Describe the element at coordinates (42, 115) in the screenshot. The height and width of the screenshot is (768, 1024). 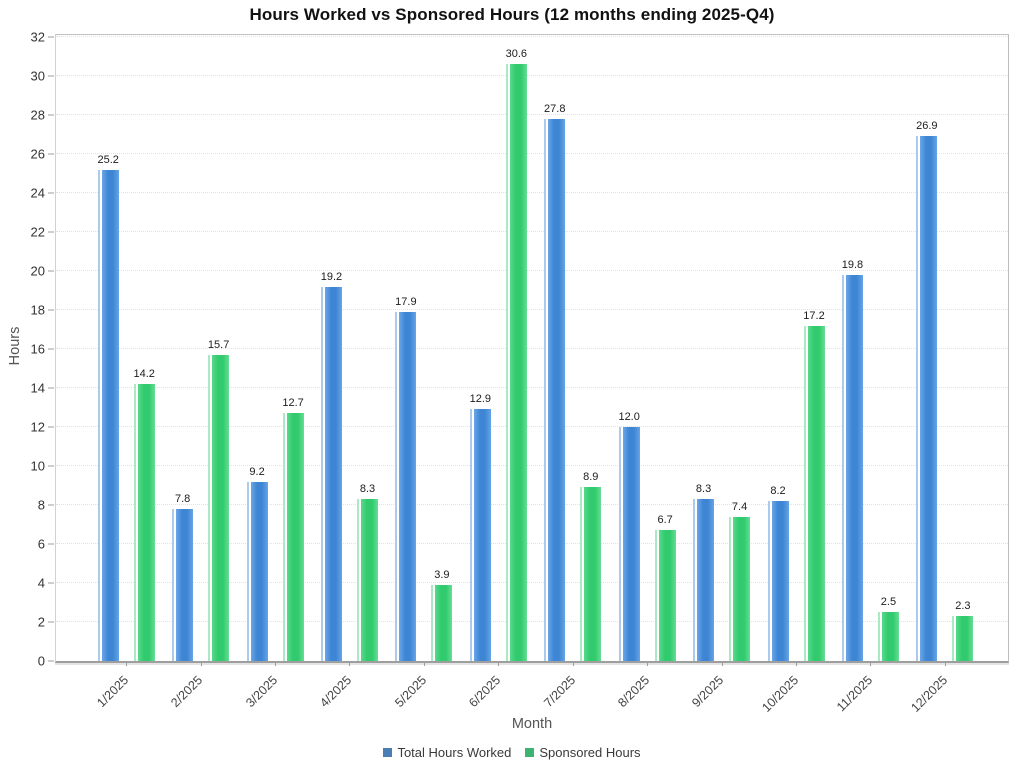
I see `y-tick: 28` at that location.